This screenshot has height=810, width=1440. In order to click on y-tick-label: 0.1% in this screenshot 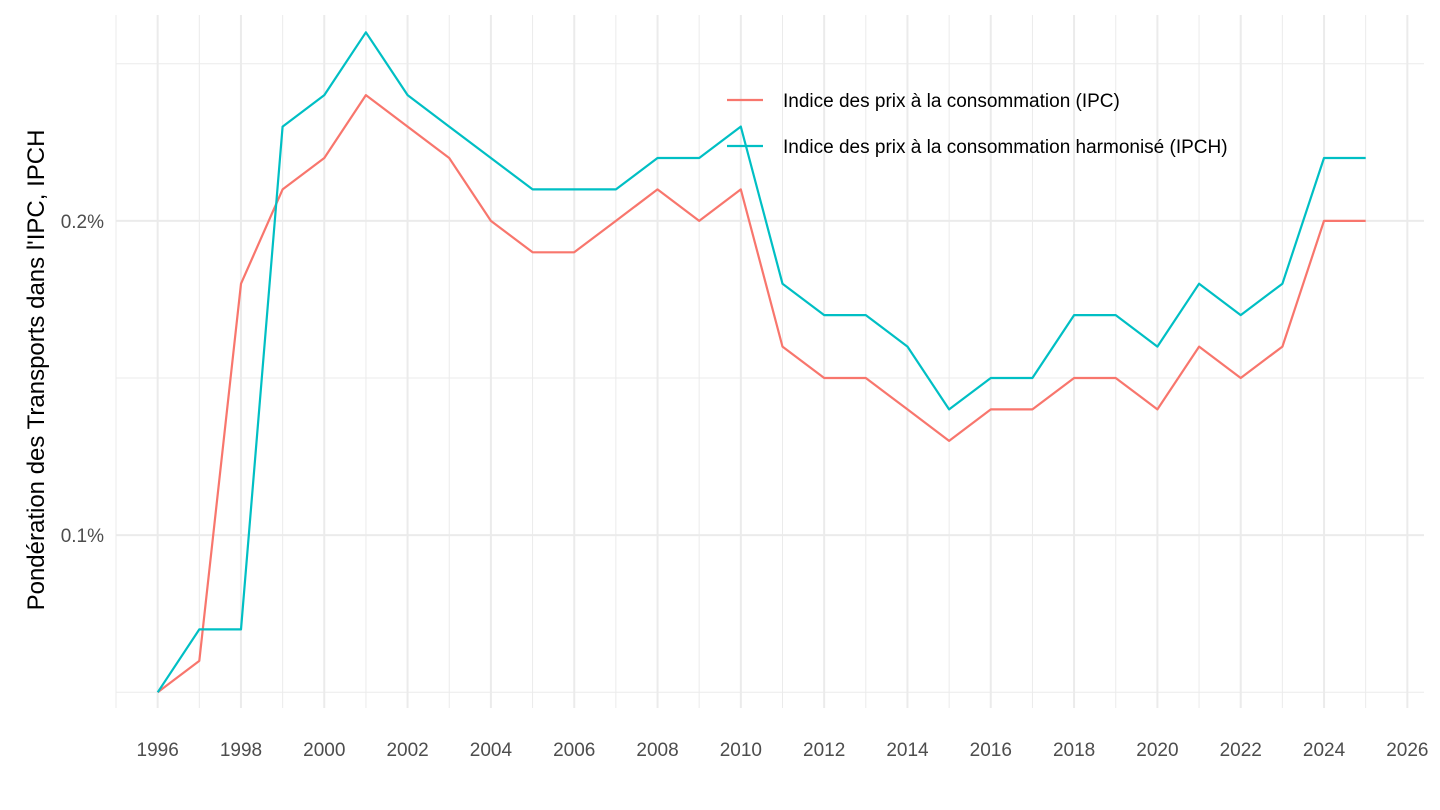, I will do `click(82, 536)`.